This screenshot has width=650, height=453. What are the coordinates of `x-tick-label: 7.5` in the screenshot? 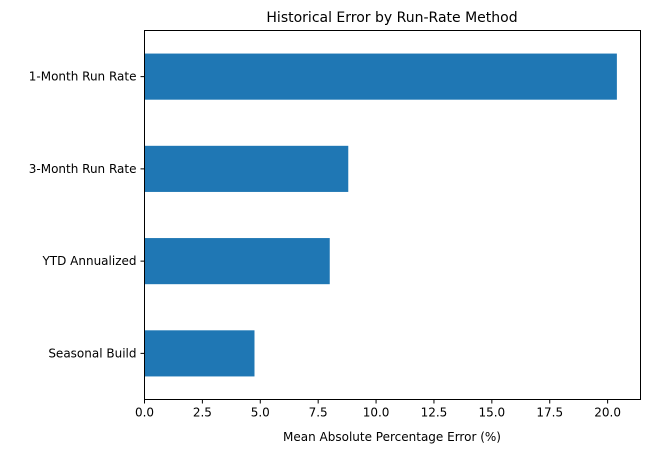 It's located at (318, 413).